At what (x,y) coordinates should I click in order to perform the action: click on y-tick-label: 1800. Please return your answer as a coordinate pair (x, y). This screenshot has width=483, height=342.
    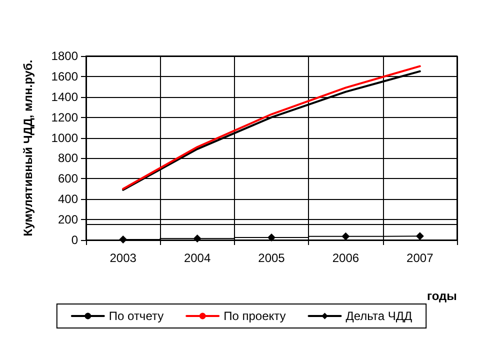
    Looking at the image, I should click on (64, 56).